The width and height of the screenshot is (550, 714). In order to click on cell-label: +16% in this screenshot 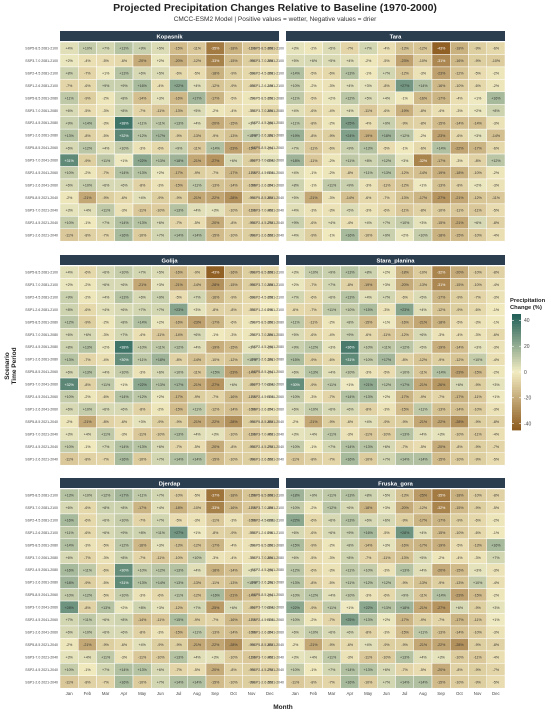, I will do `click(124, 459)`.